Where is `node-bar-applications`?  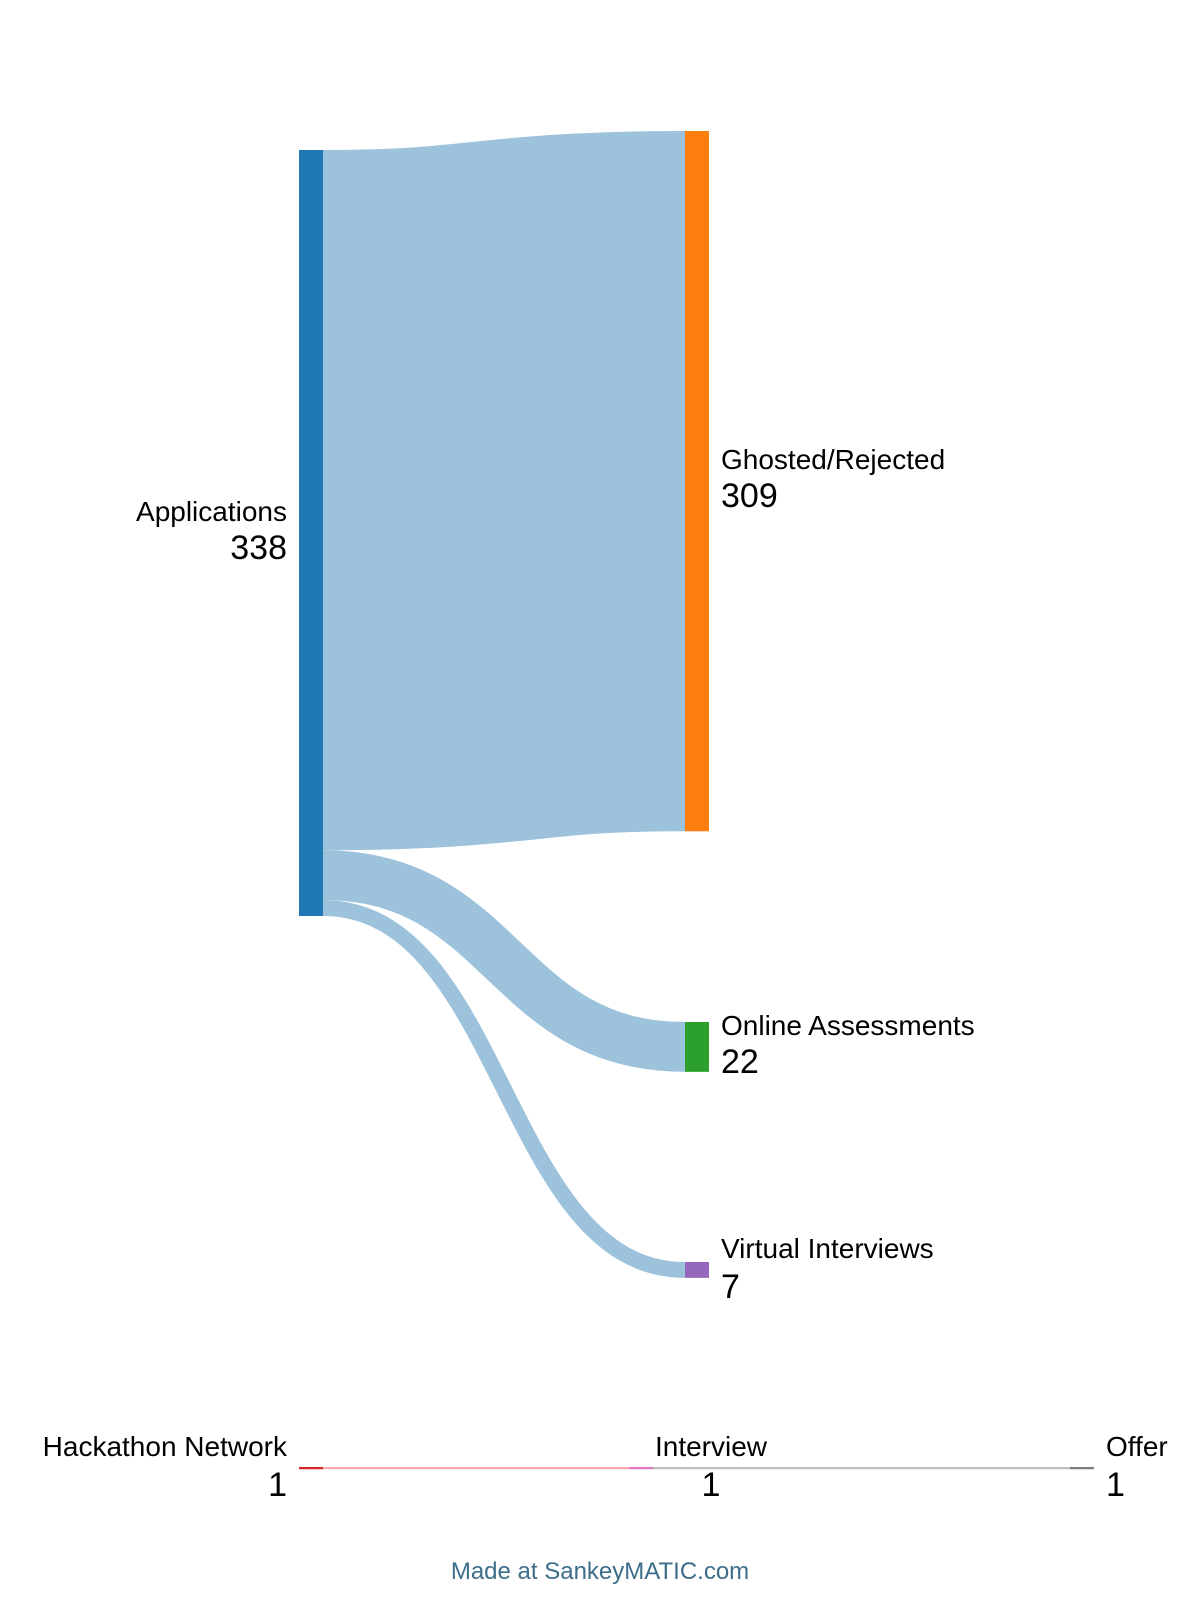 node-bar-applications is located at coordinates (311, 533).